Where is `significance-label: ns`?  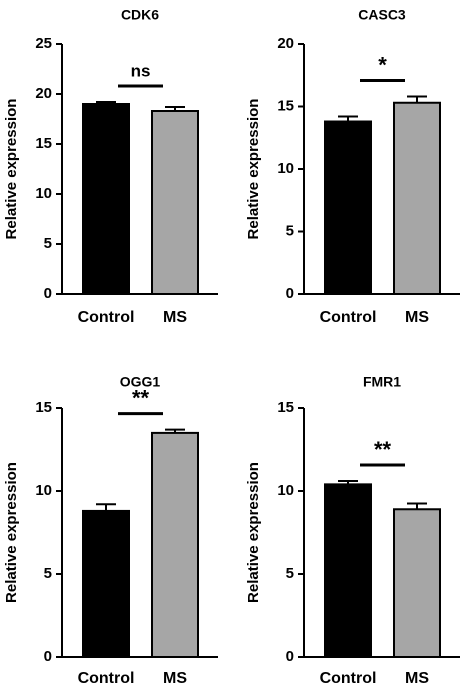
significance-label: ns is located at coordinates (141, 70).